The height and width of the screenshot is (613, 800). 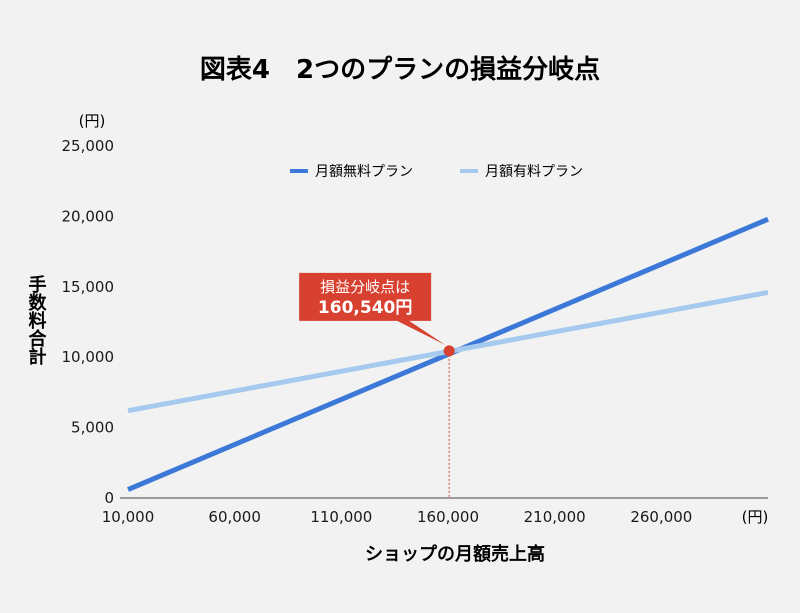 I want to click on legend-label-2: 月額有料プラン, so click(x=534, y=172).